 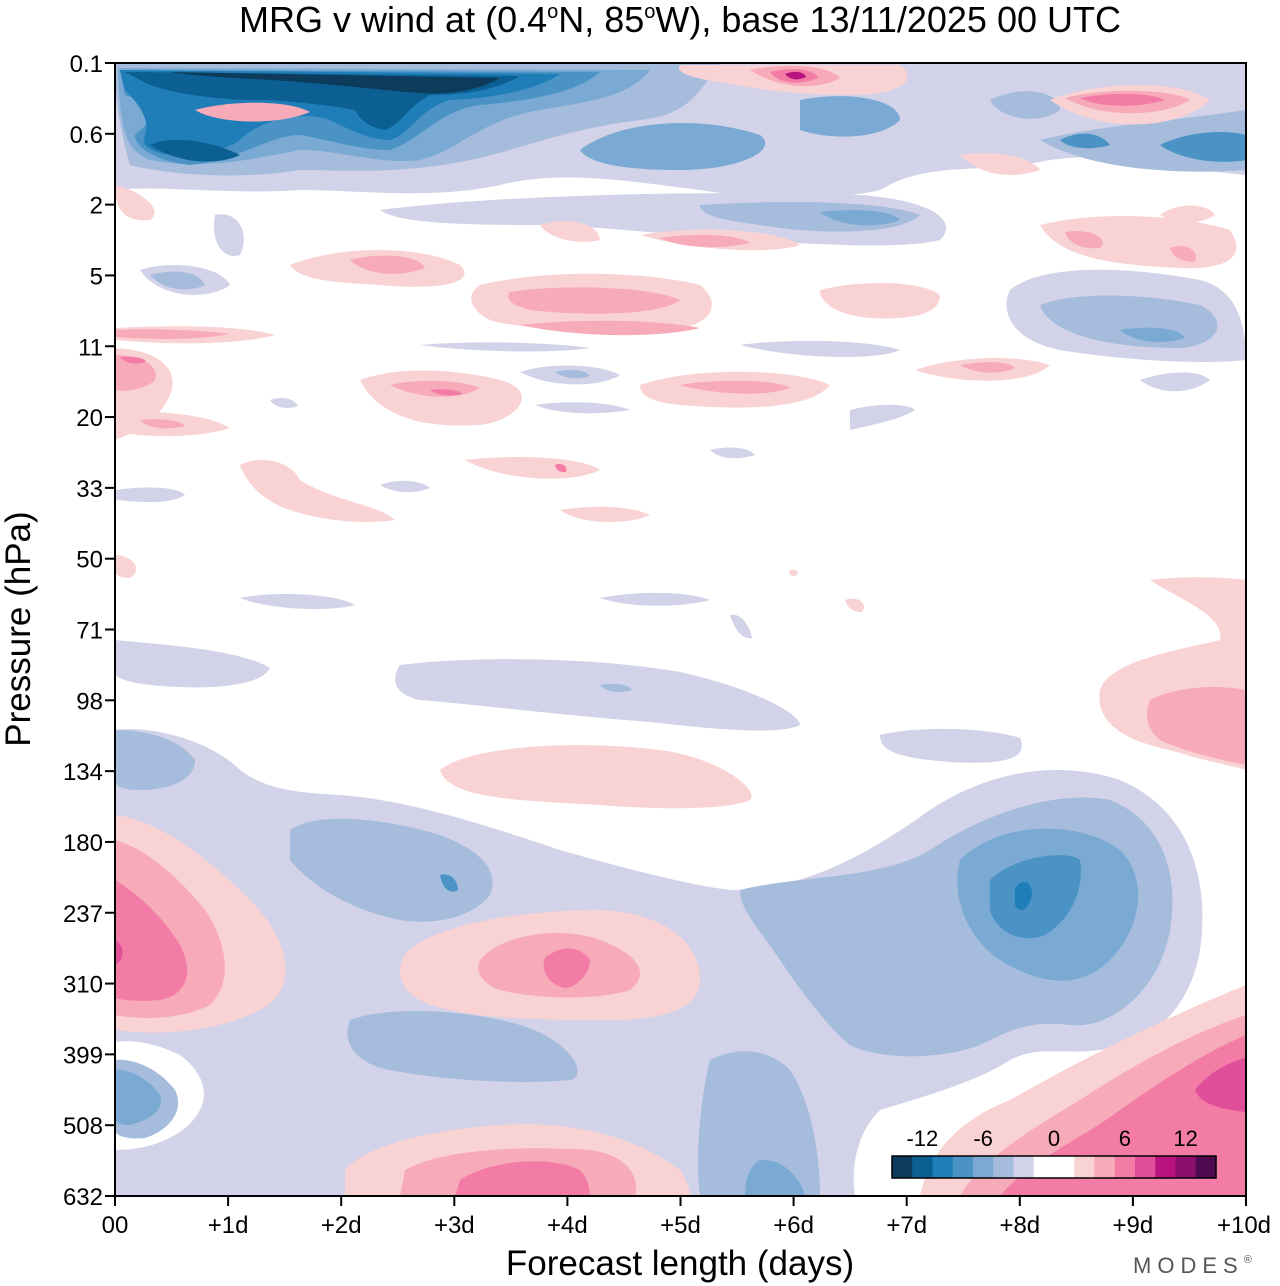 I want to click on y-tick-label: 20, so click(x=89, y=418).